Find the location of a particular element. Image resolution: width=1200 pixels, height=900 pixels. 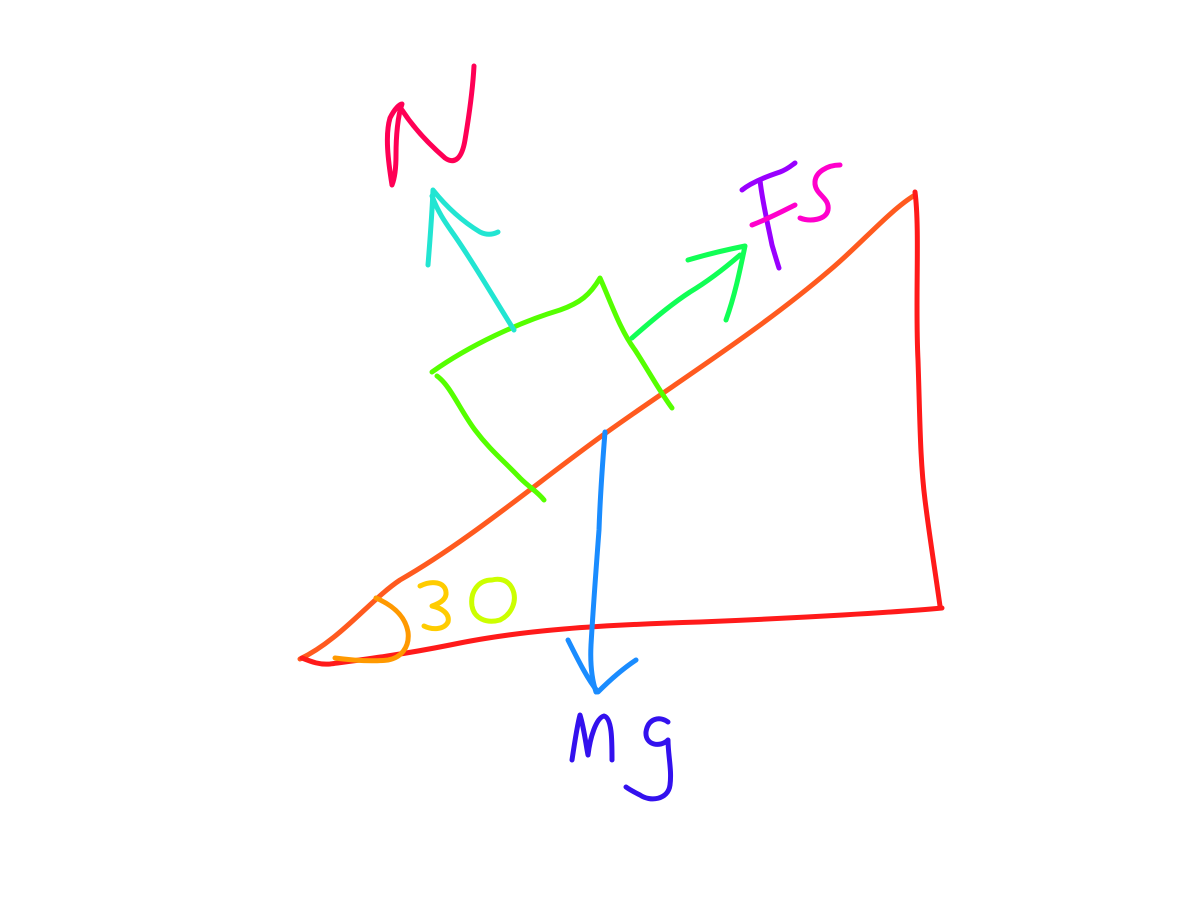

normal-force-arrowhead is located at coordinates (463, 227).